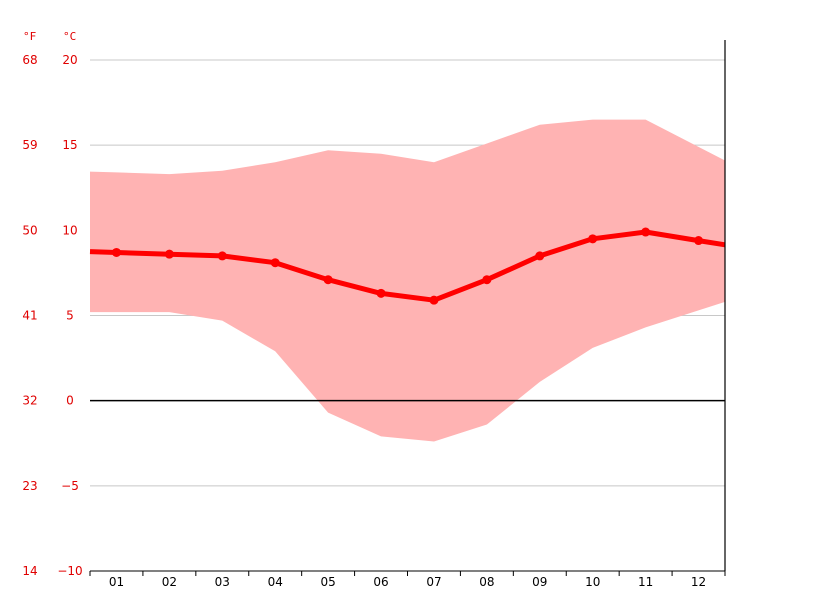 This screenshot has height=611, width=815. I want to click on mean-temperature-line, so click(407, 266).